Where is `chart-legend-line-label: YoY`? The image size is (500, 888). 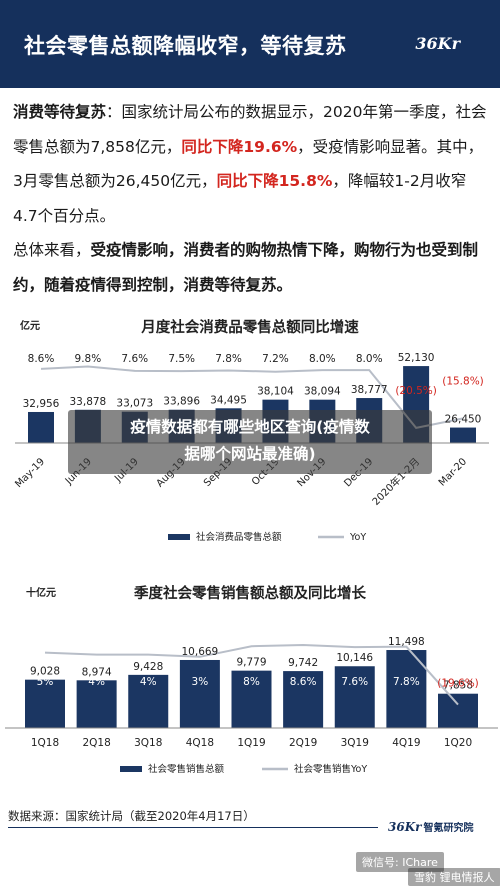 chart-legend-line-label: YoY is located at coordinates (357, 537).